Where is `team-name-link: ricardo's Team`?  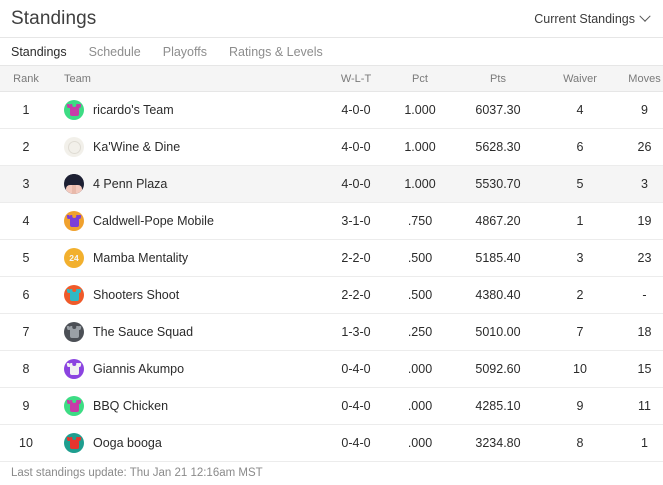
team-name-link: ricardo's Team is located at coordinates (133, 110).